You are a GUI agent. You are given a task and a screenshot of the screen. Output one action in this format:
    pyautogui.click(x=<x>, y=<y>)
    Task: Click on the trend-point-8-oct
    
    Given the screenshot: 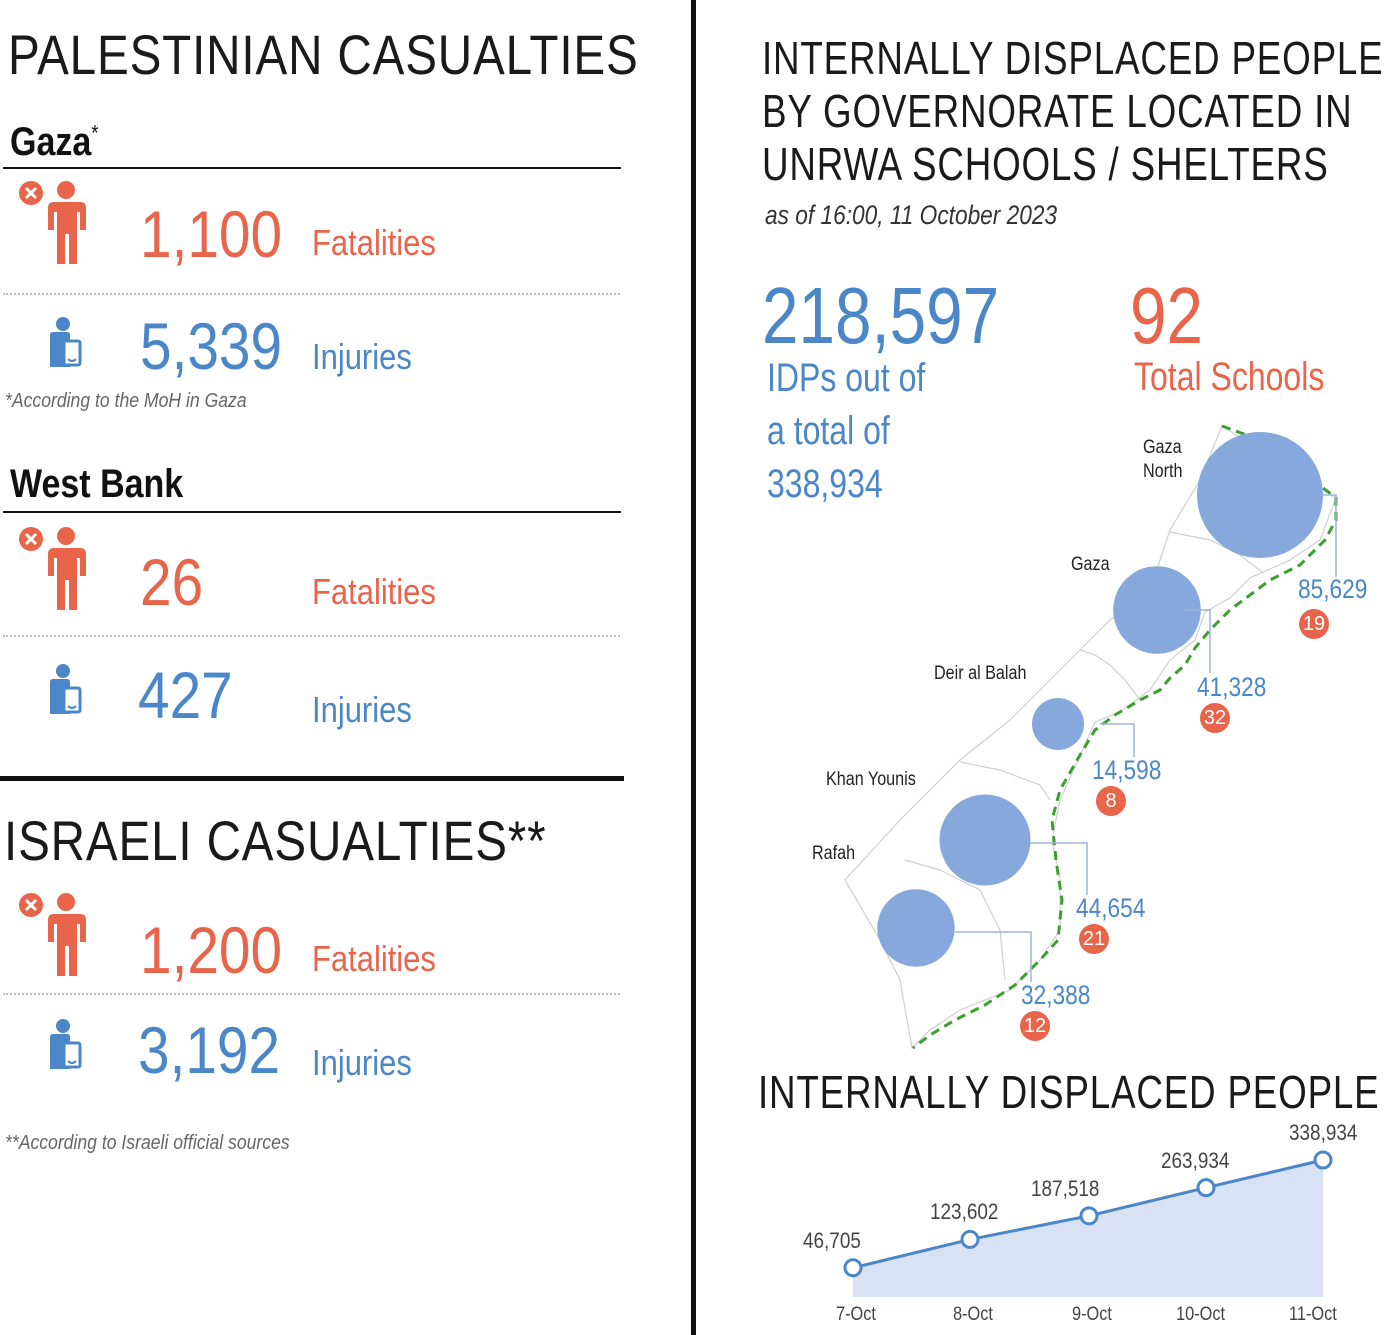 What is the action you would take?
    pyautogui.click(x=970, y=1239)
    